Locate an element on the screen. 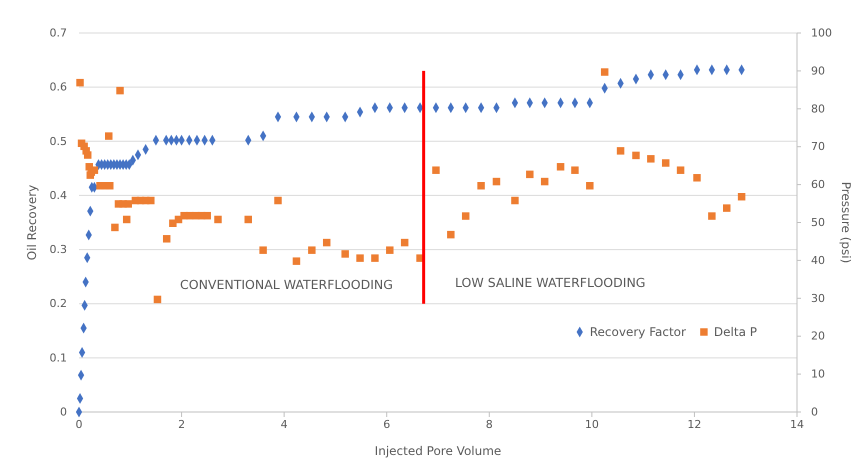 The image size is (851, 460). y2-tick-label: 60 is located at coordinates (818, 185).